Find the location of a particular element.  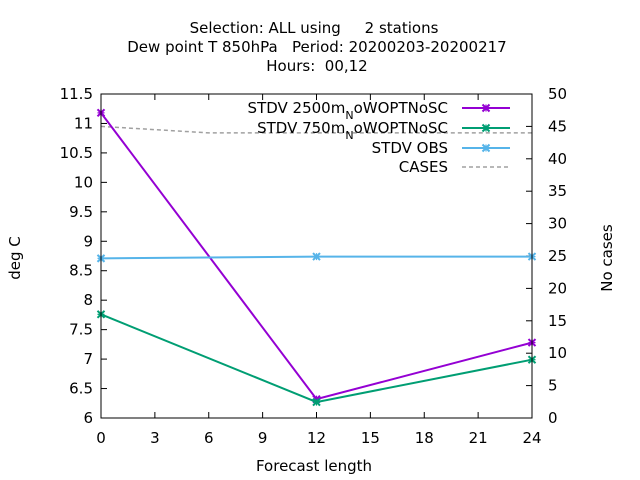

x-tick-label: 6 is located at coordinates (209, 438).